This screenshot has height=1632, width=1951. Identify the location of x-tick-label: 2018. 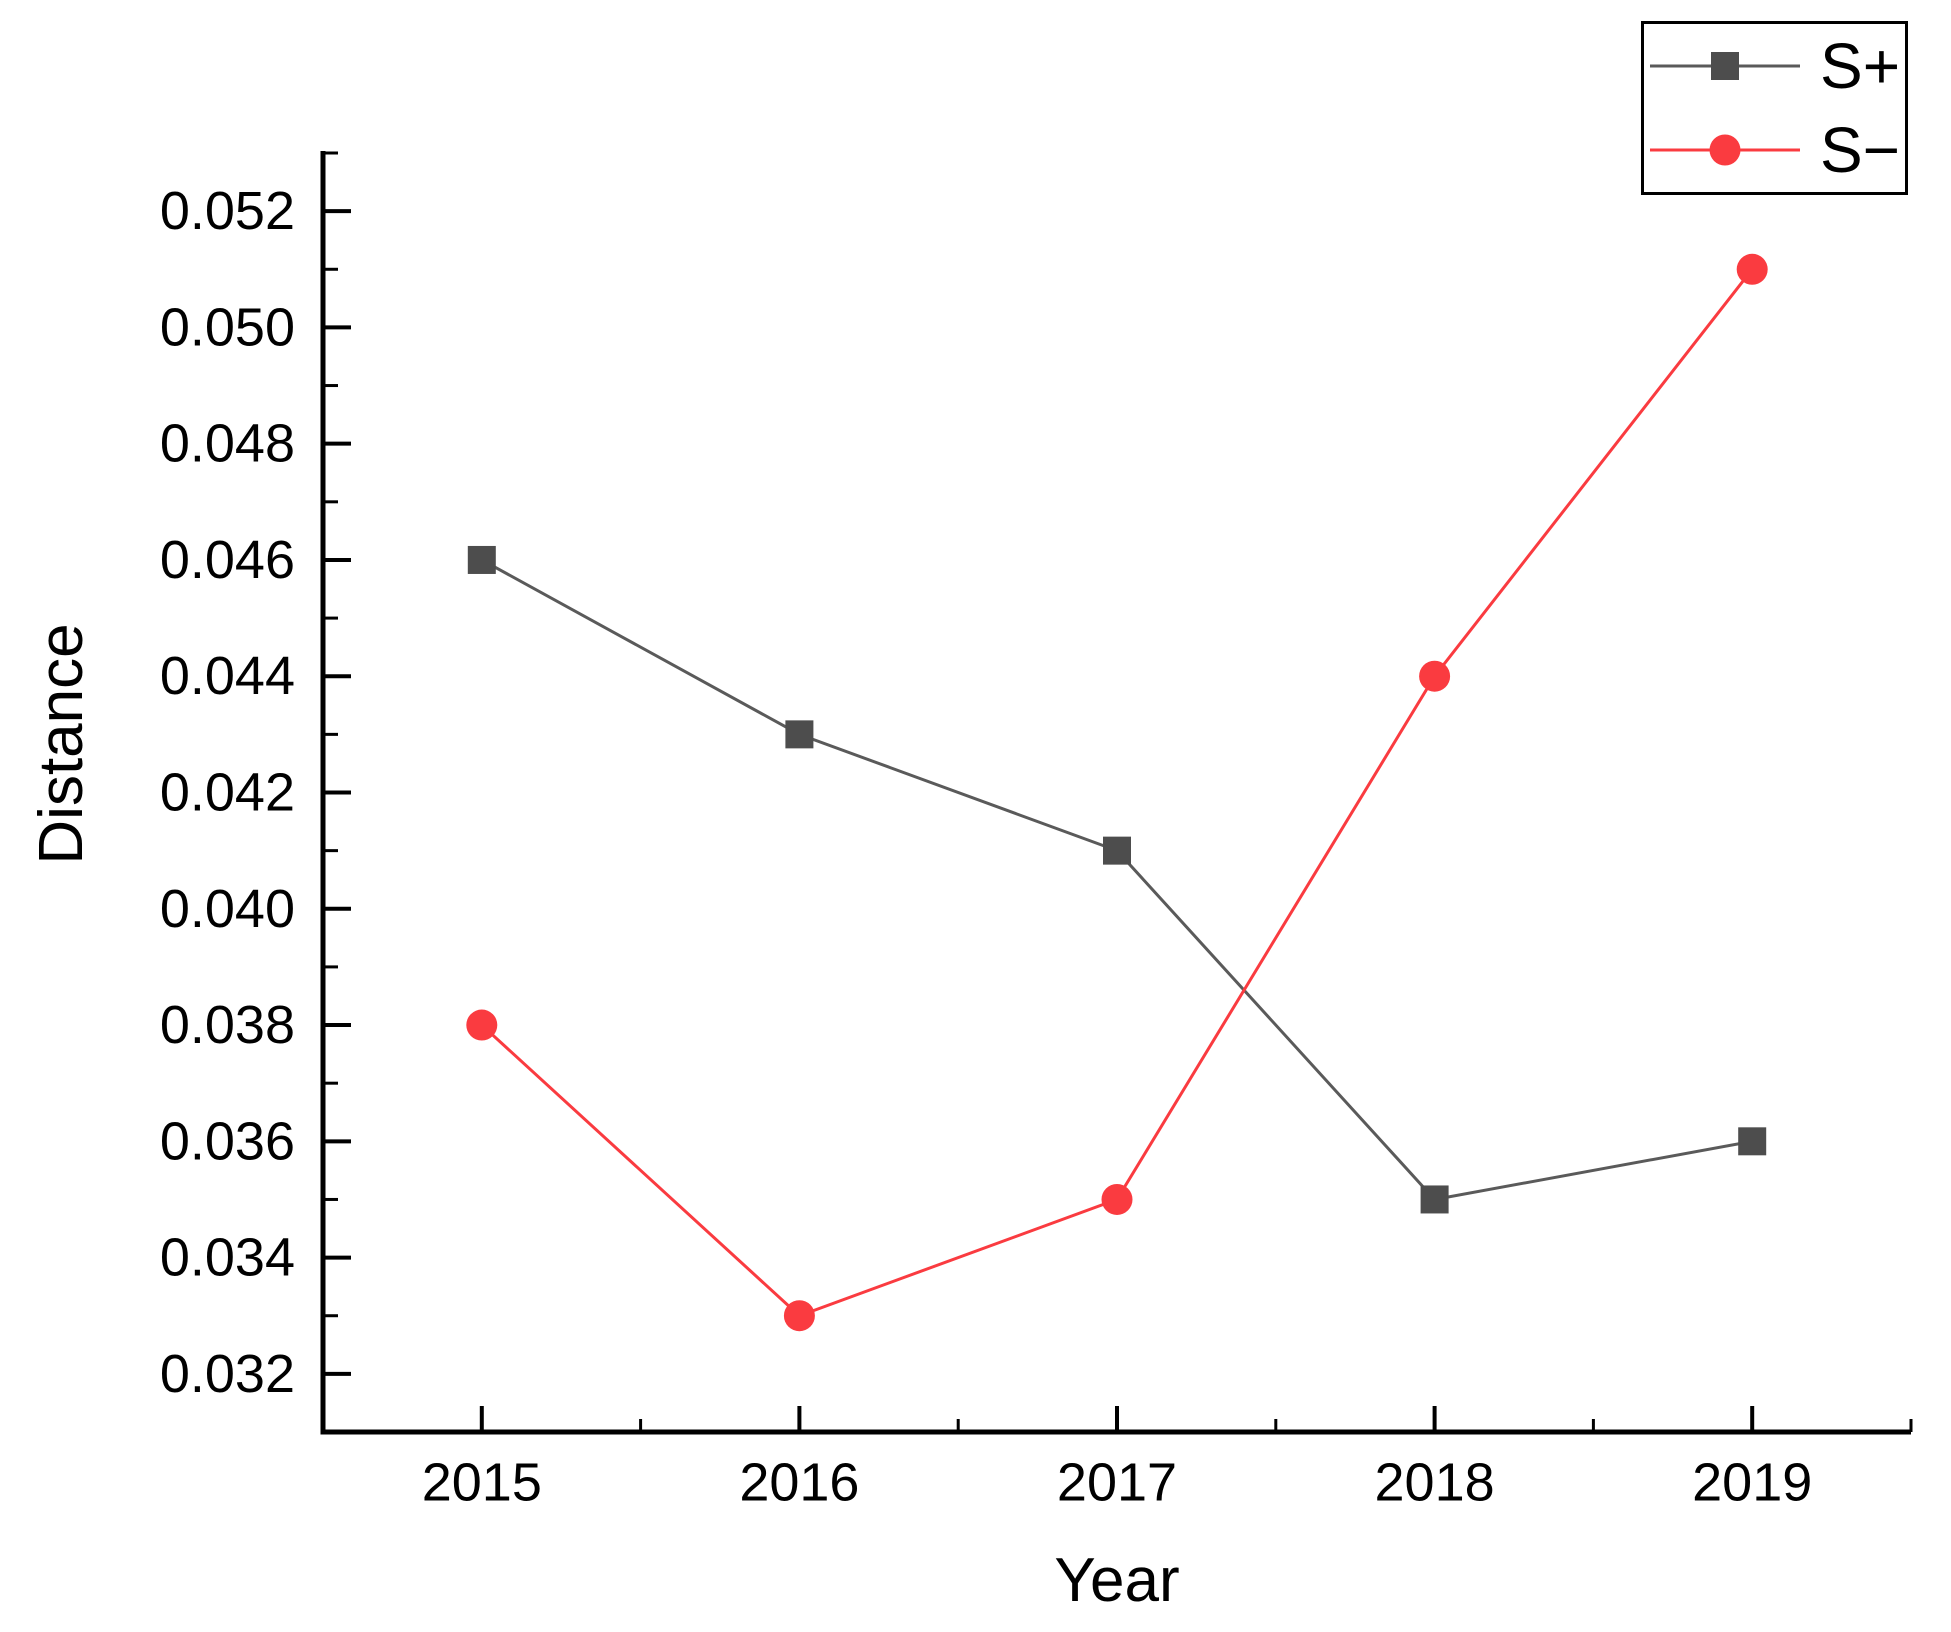
(1435, 1482).